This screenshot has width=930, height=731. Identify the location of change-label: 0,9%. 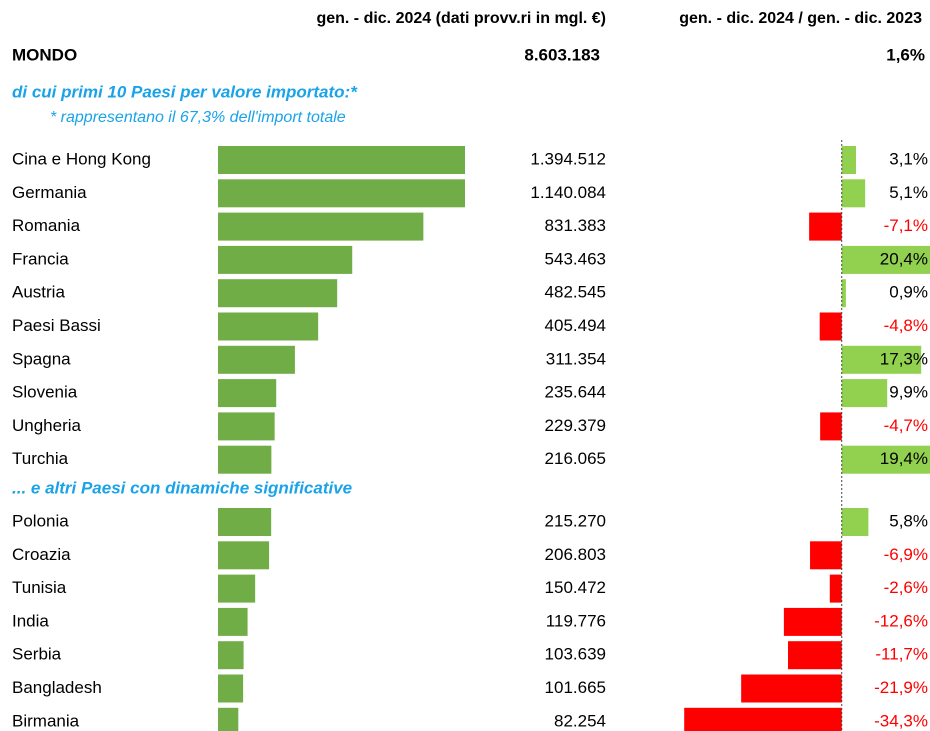
(908, 292).